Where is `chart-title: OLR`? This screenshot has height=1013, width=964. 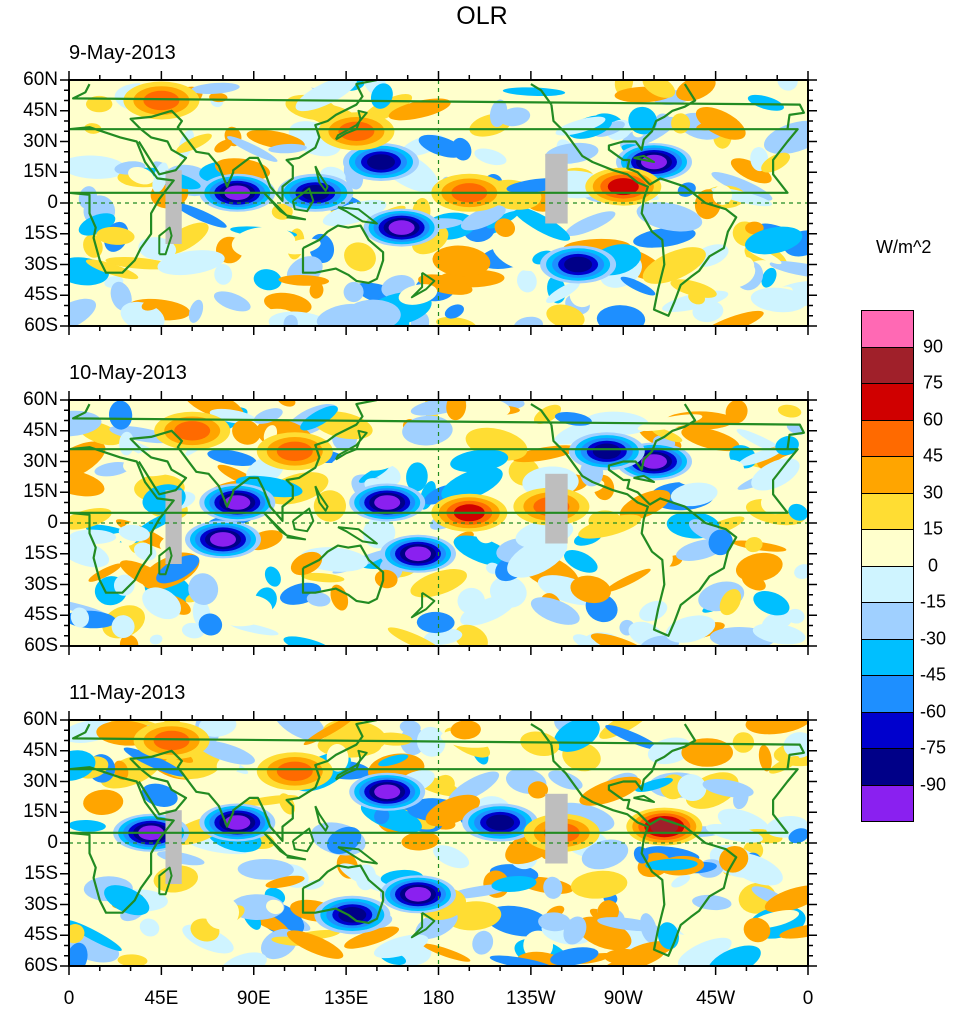
chart-title: OLR is located at coordinates (482, 16).